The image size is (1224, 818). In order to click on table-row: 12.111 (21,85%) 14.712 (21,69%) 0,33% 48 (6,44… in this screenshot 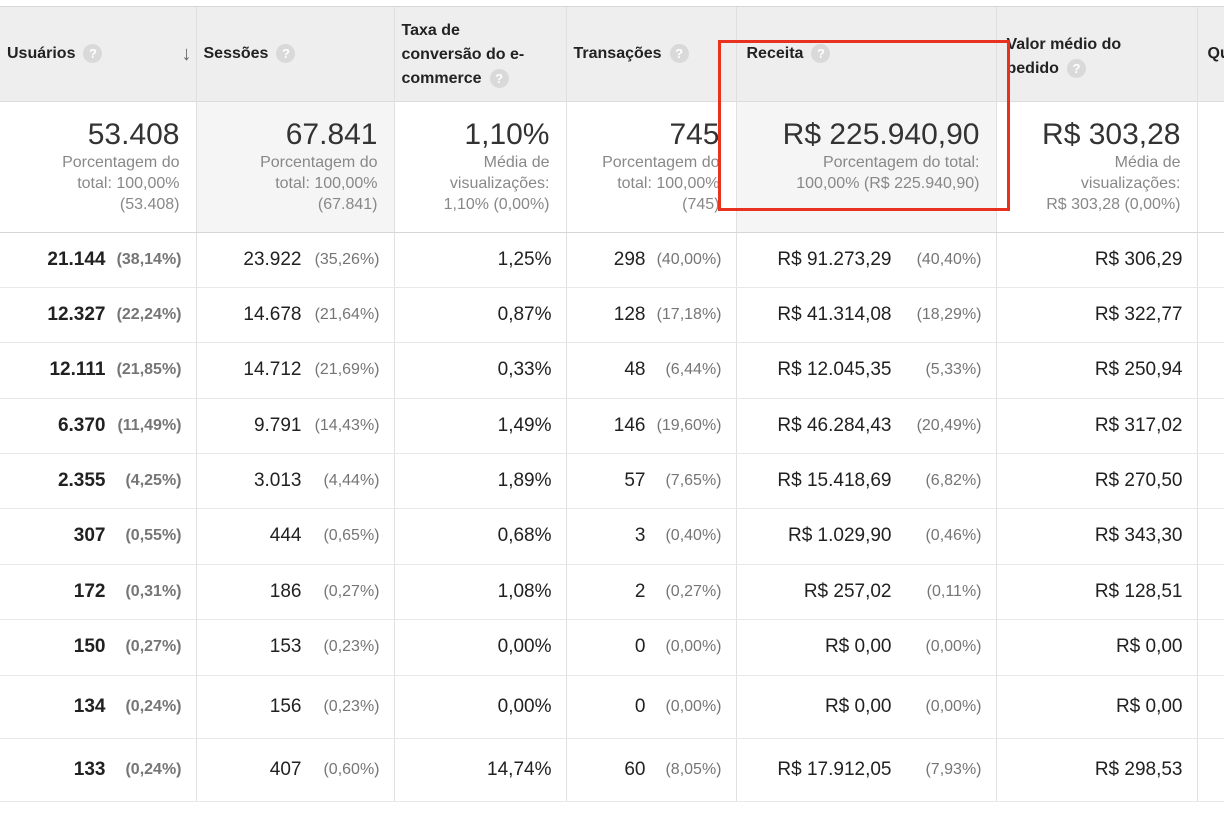, I will do `click(612, 370)`.